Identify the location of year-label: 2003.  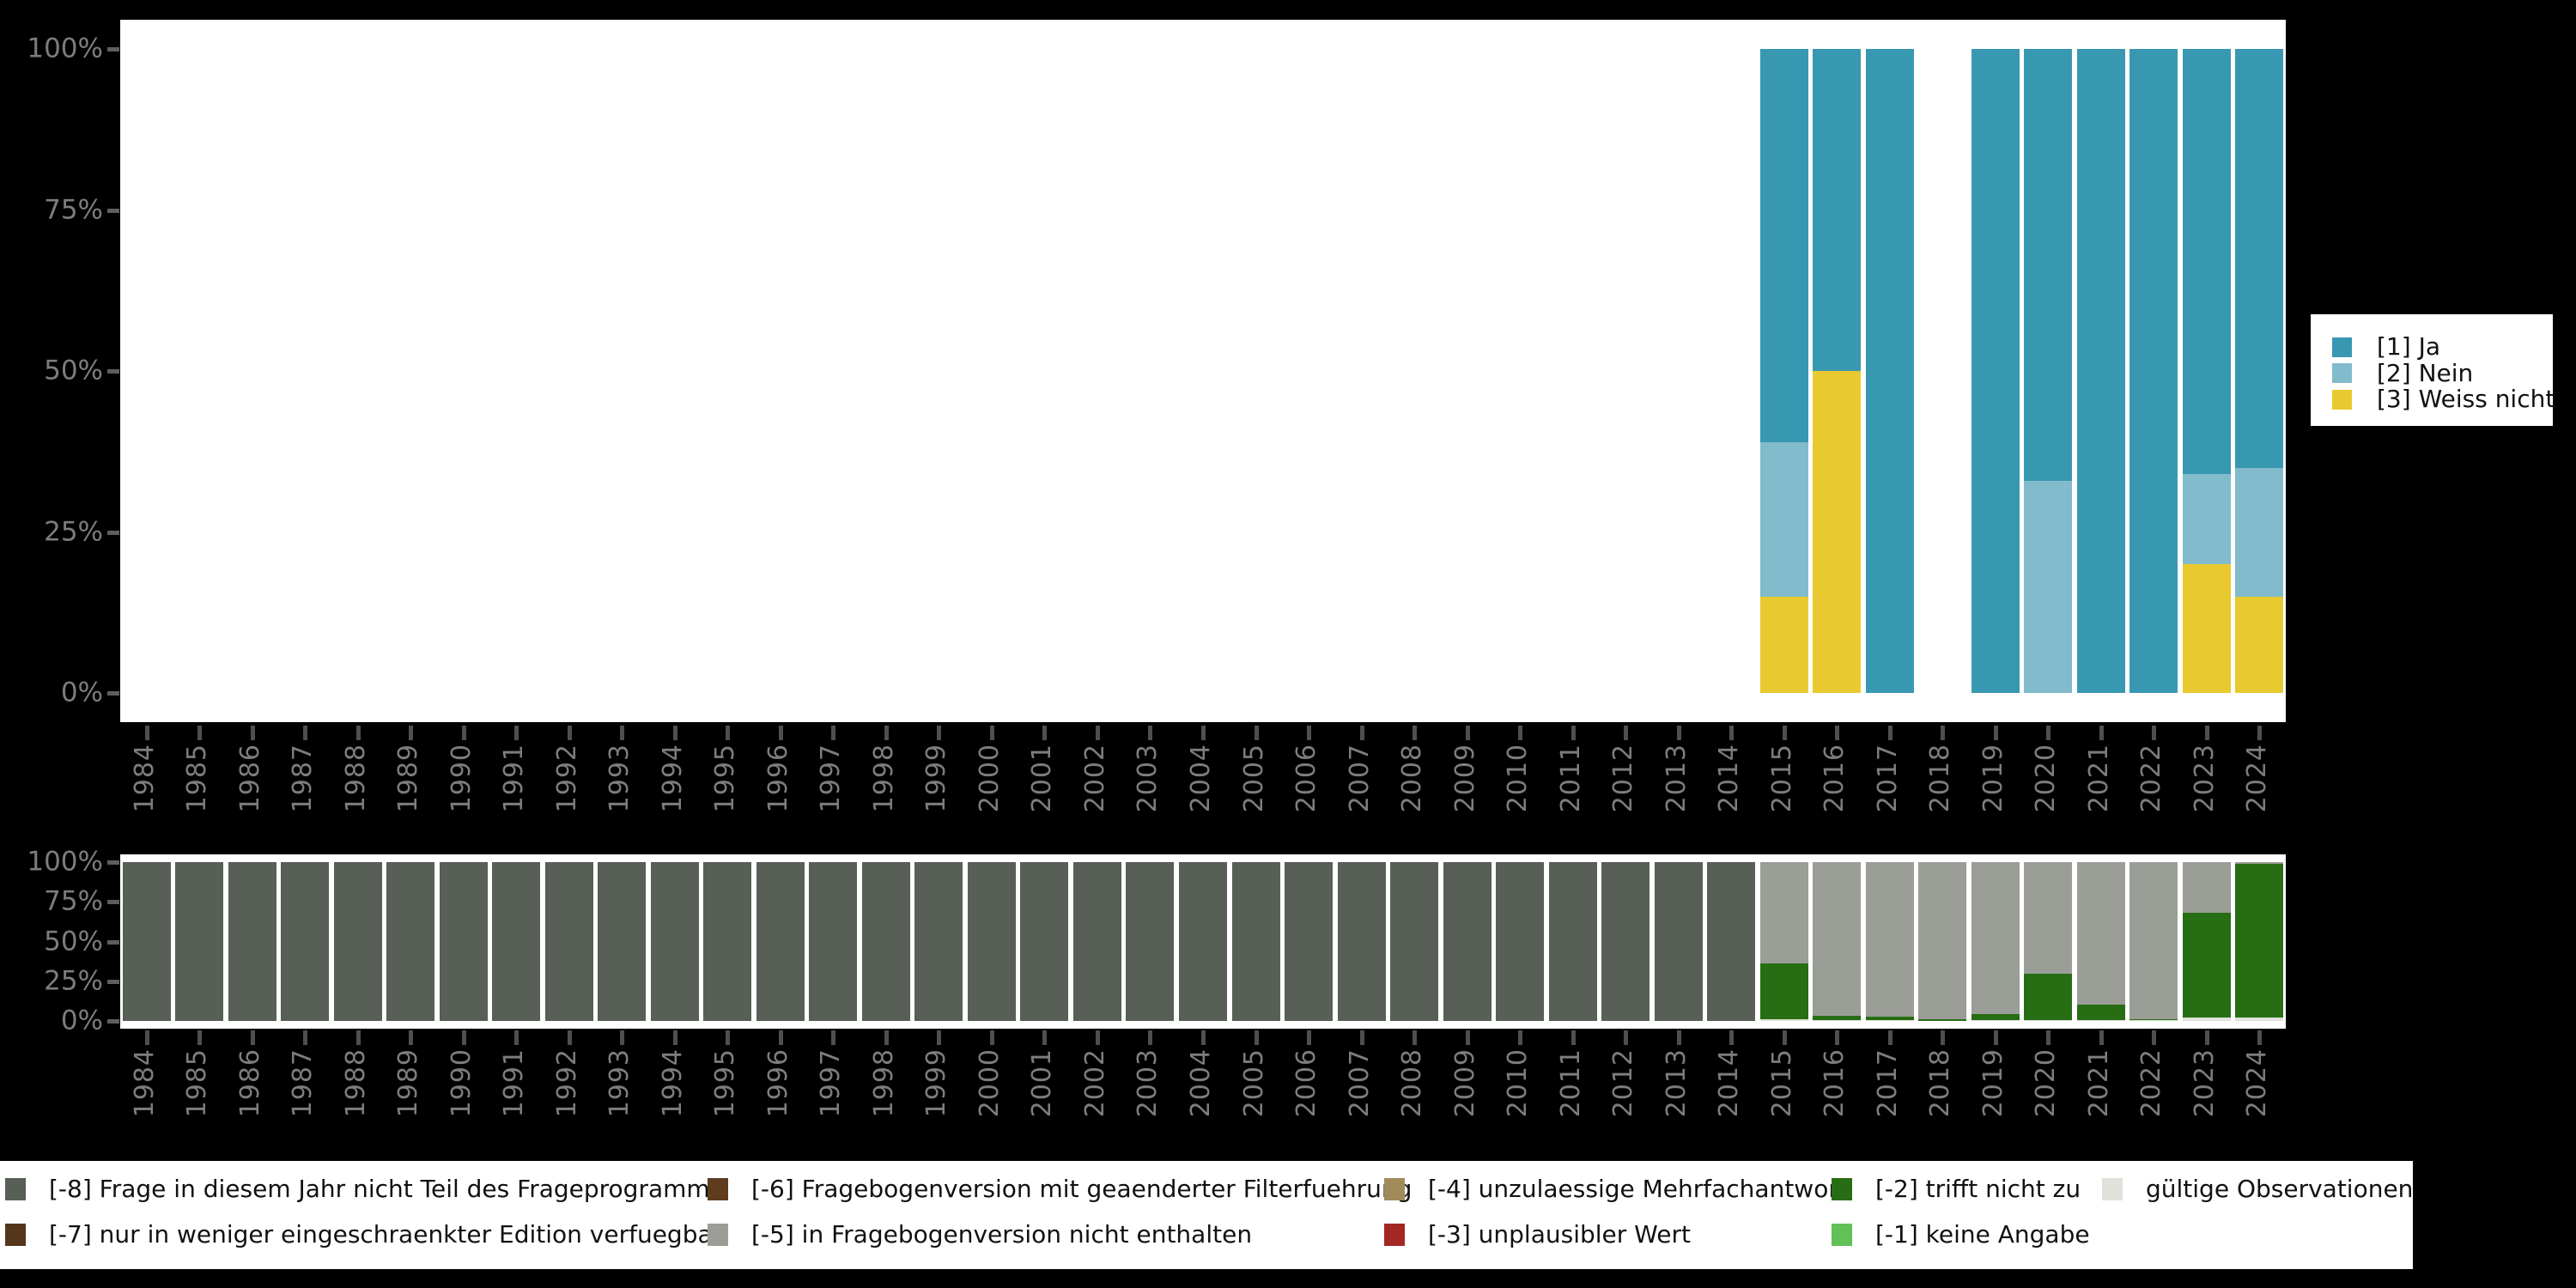
(1148, 779).